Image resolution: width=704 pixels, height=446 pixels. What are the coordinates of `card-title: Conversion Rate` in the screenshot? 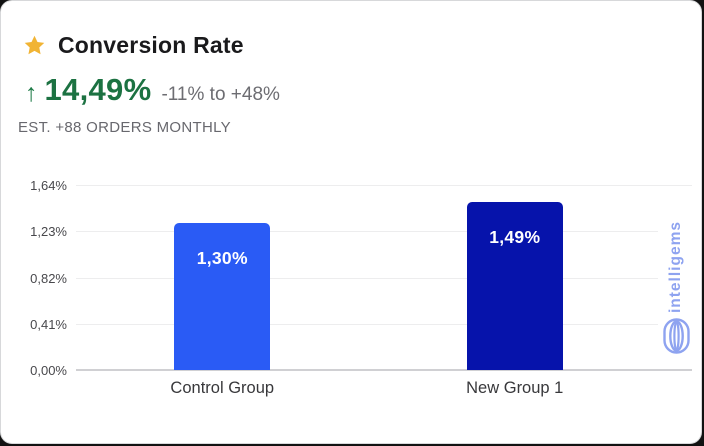 It's located at (151, 45).